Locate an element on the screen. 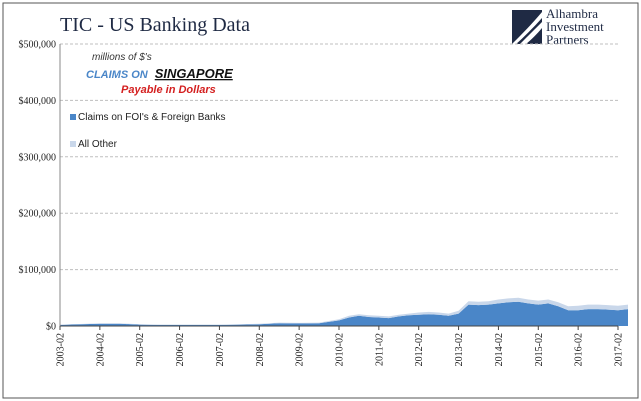 This screenshot has width=641, height=401. company-logo: Alhambra Investment Partners is located at coordinates (558, 26).